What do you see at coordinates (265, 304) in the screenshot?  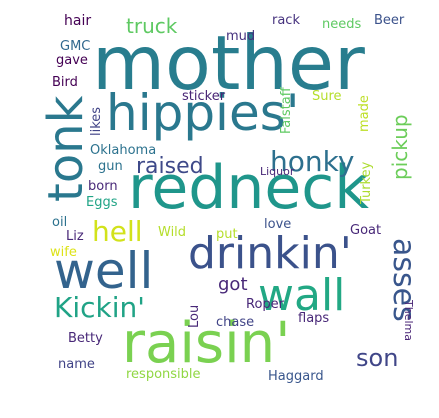 I see `word-roper: Roper` at bounding box center [265, 304].